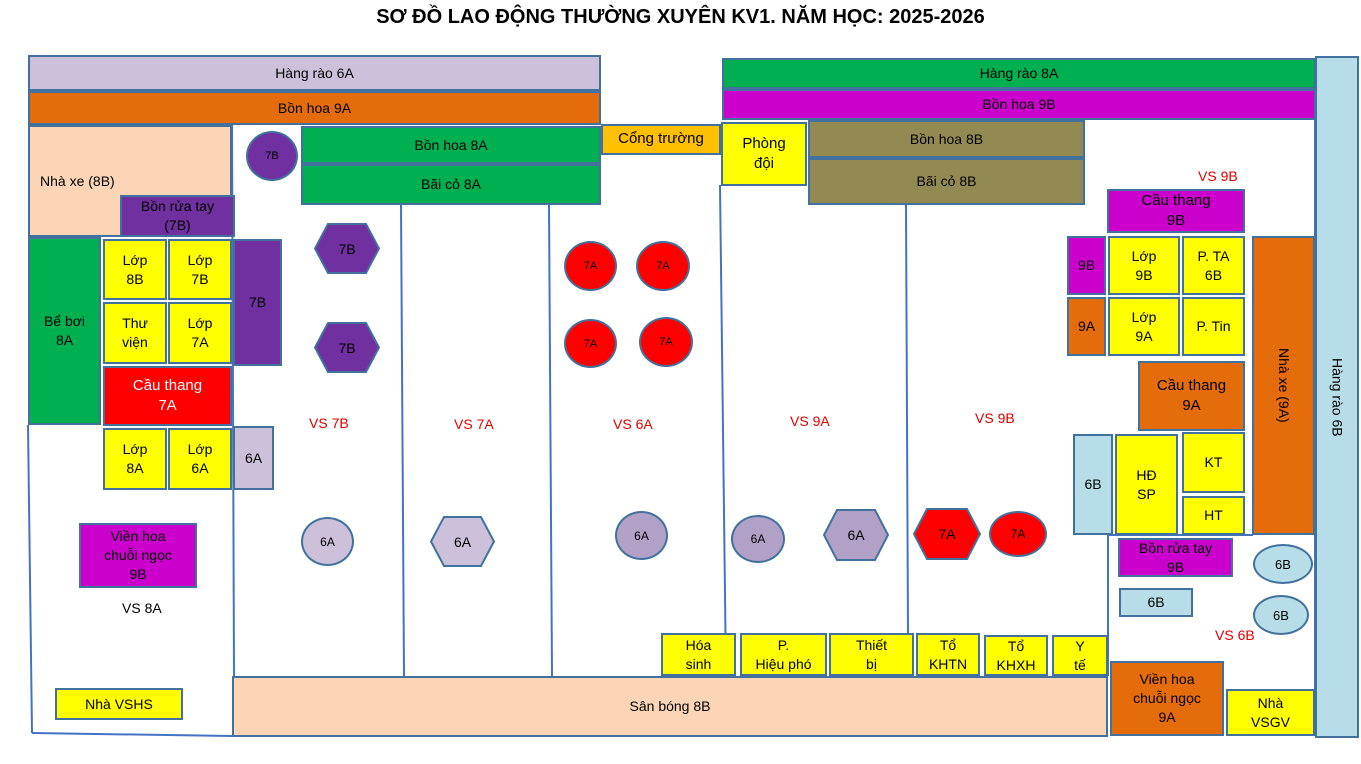  Describe the element at coordinates (1218, 176) in the screenshot. I see `vs-9b-top-label: VS 9B` at that location.